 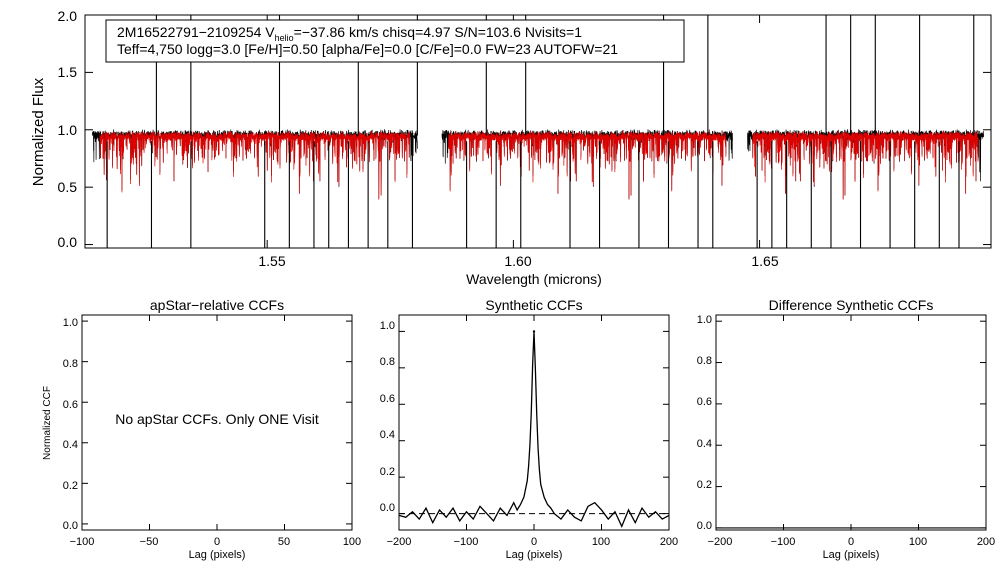 I want to click on difference-frame, so click(x=851, y=422).